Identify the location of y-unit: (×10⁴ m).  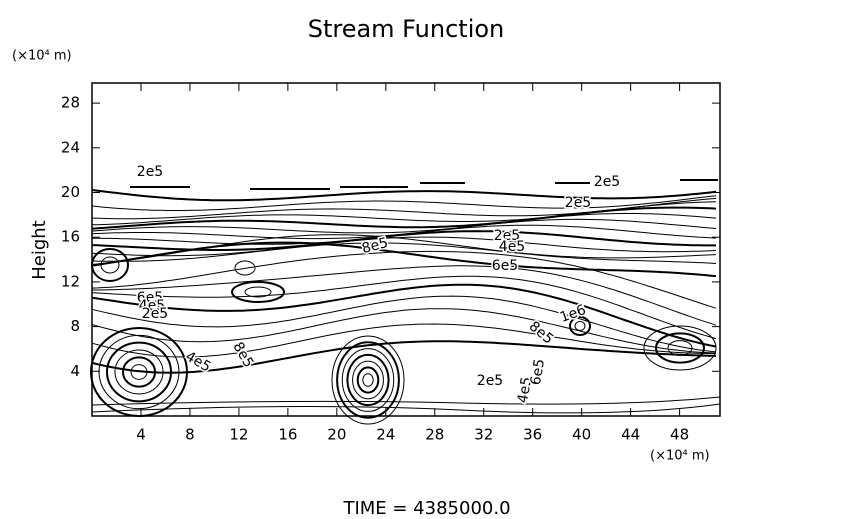
(42, 56).